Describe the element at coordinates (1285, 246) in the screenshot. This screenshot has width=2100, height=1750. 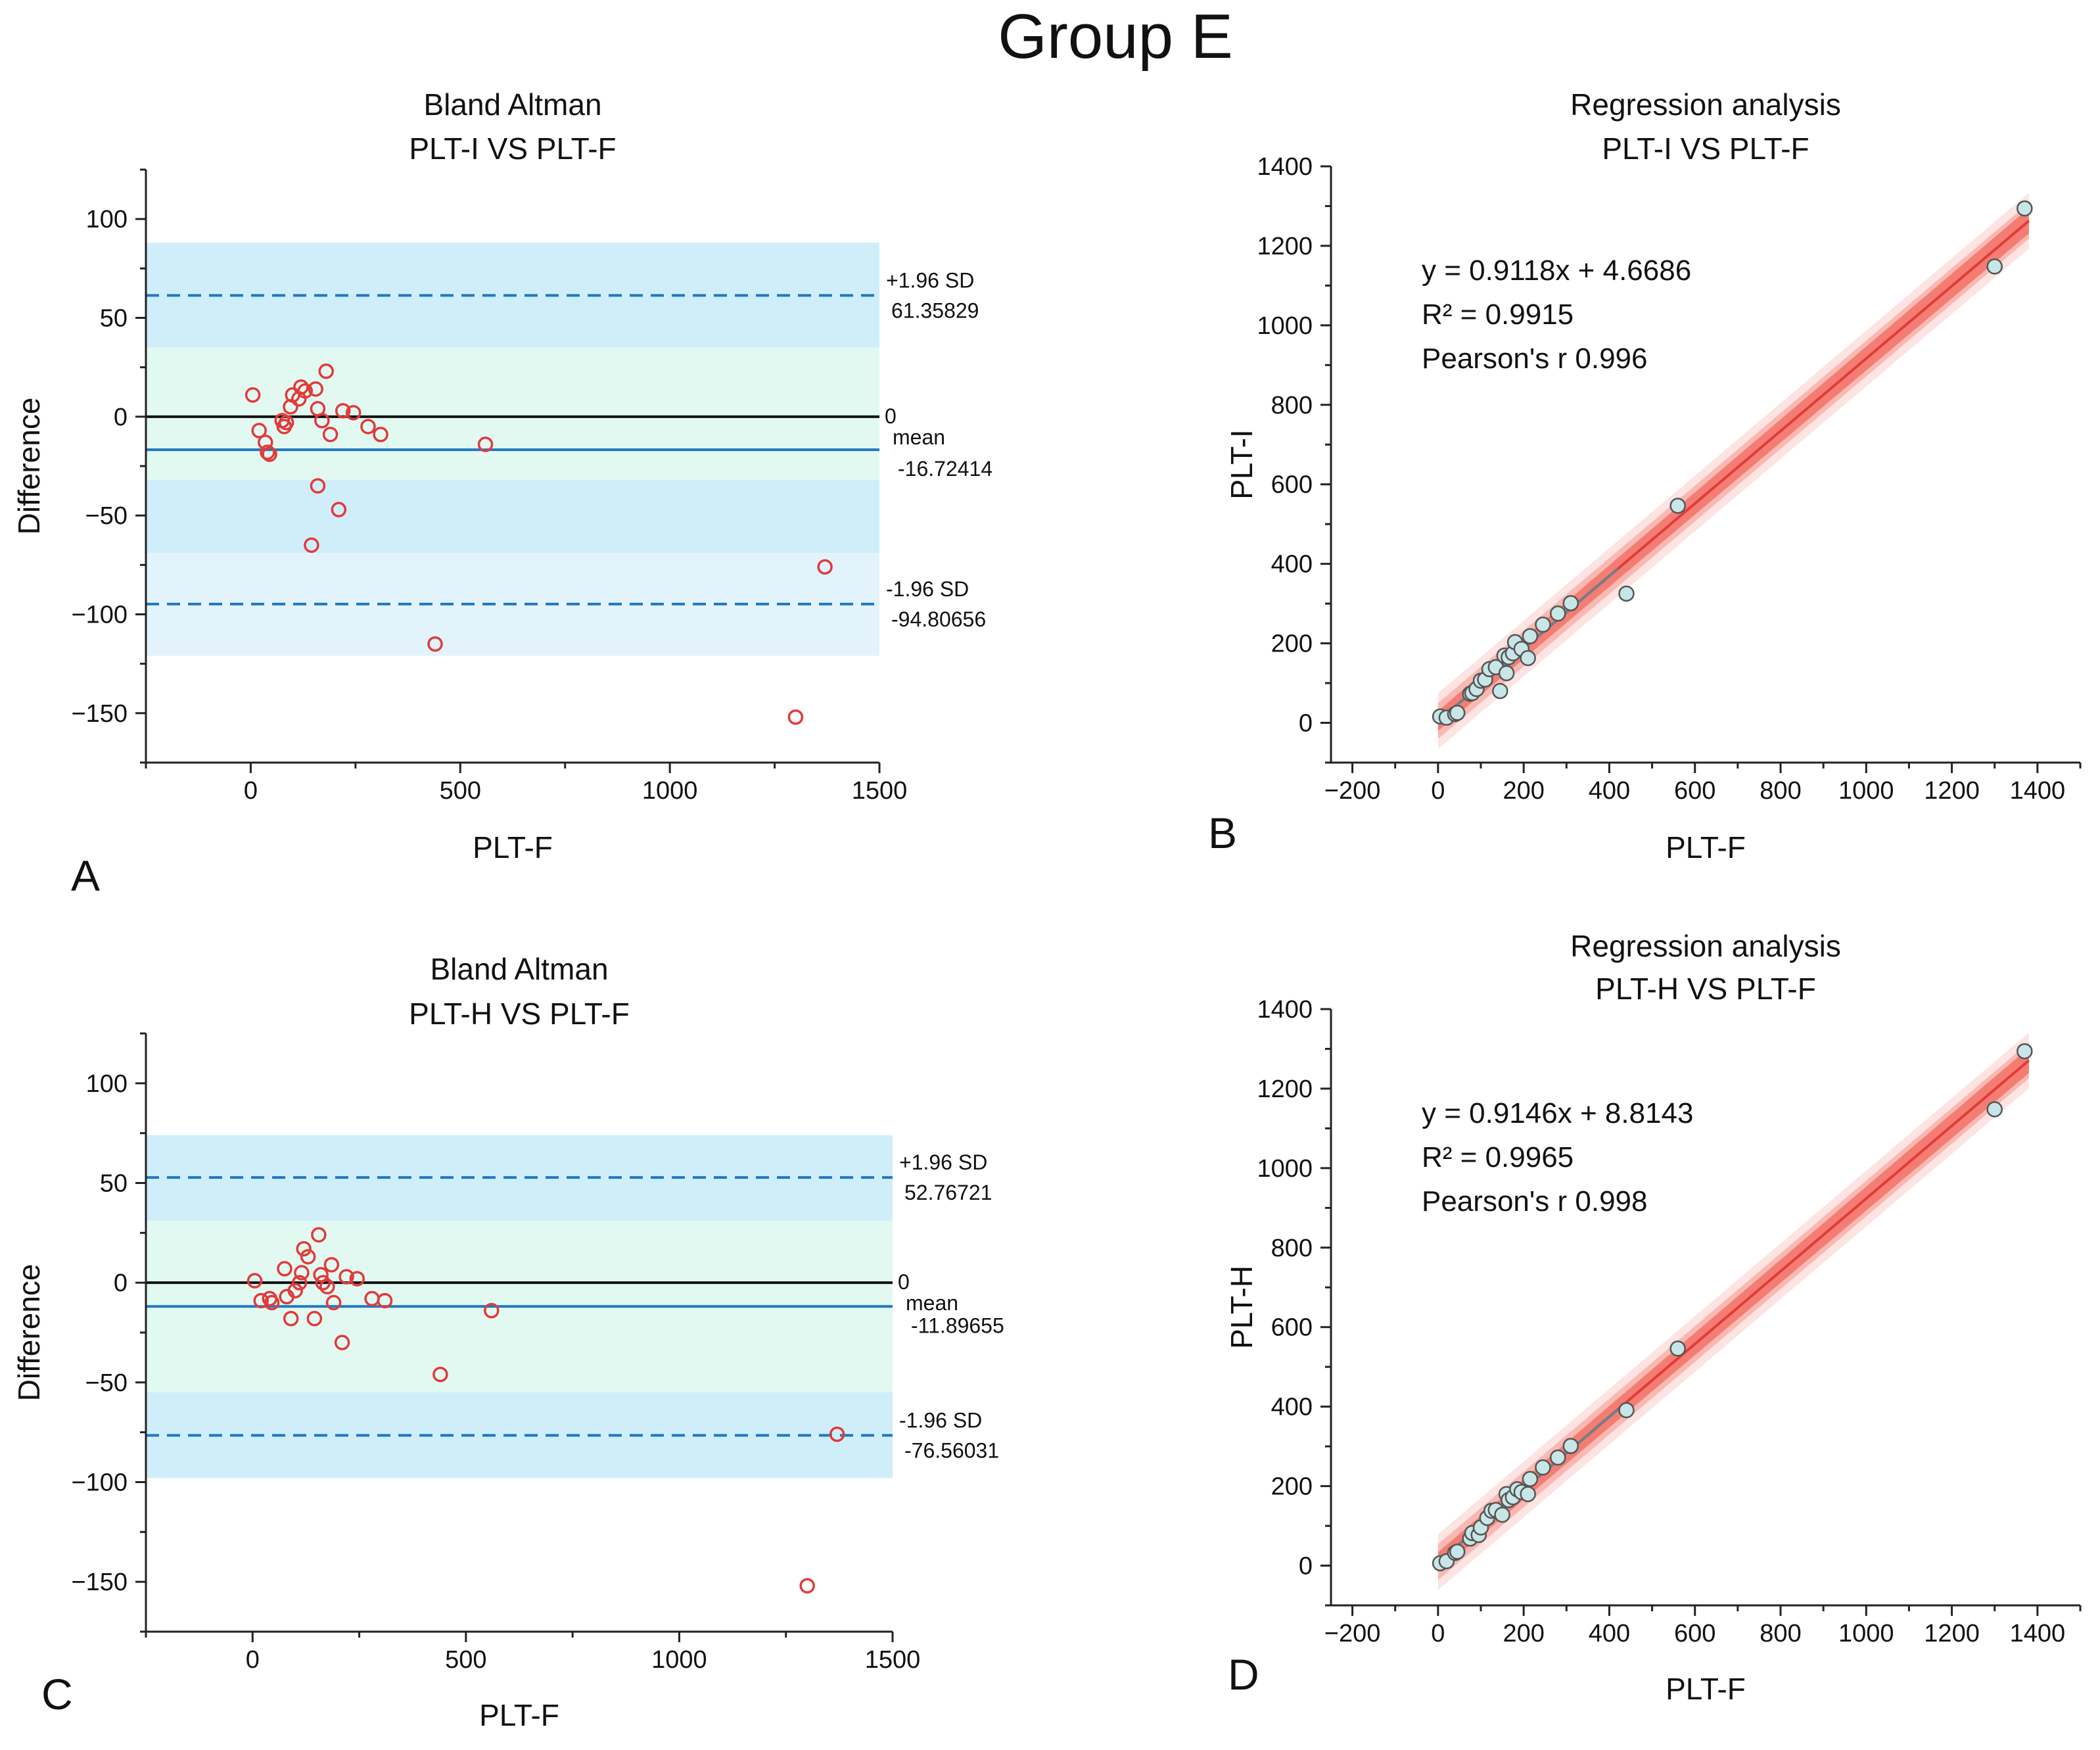
I see `y-tick-label: 1200` at that location.